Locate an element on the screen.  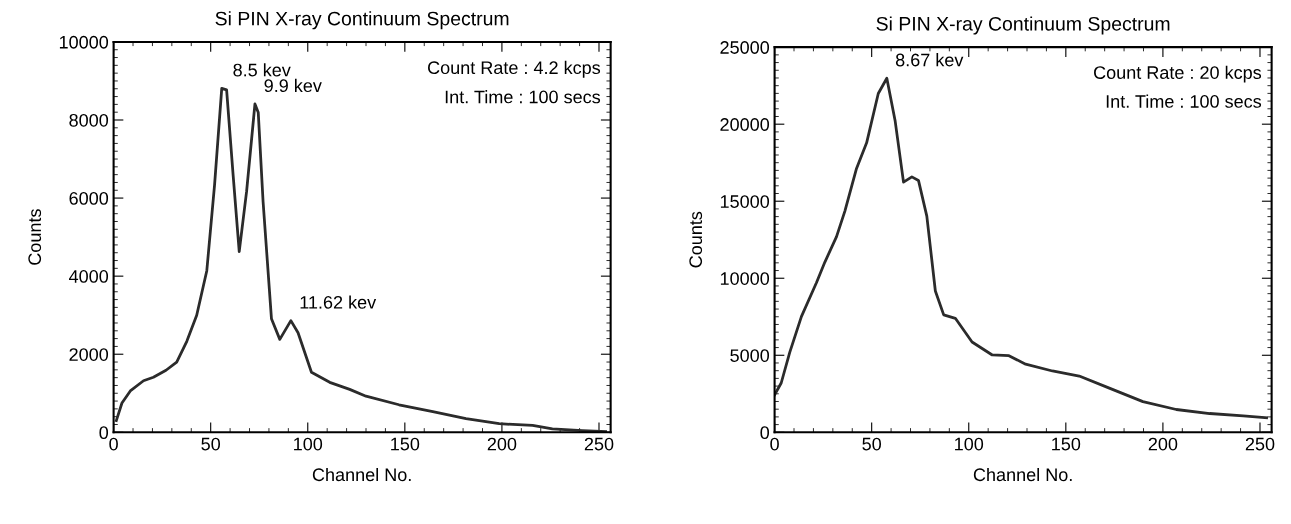
annotation: 8.5 kev is located at coordinates (262, 70).